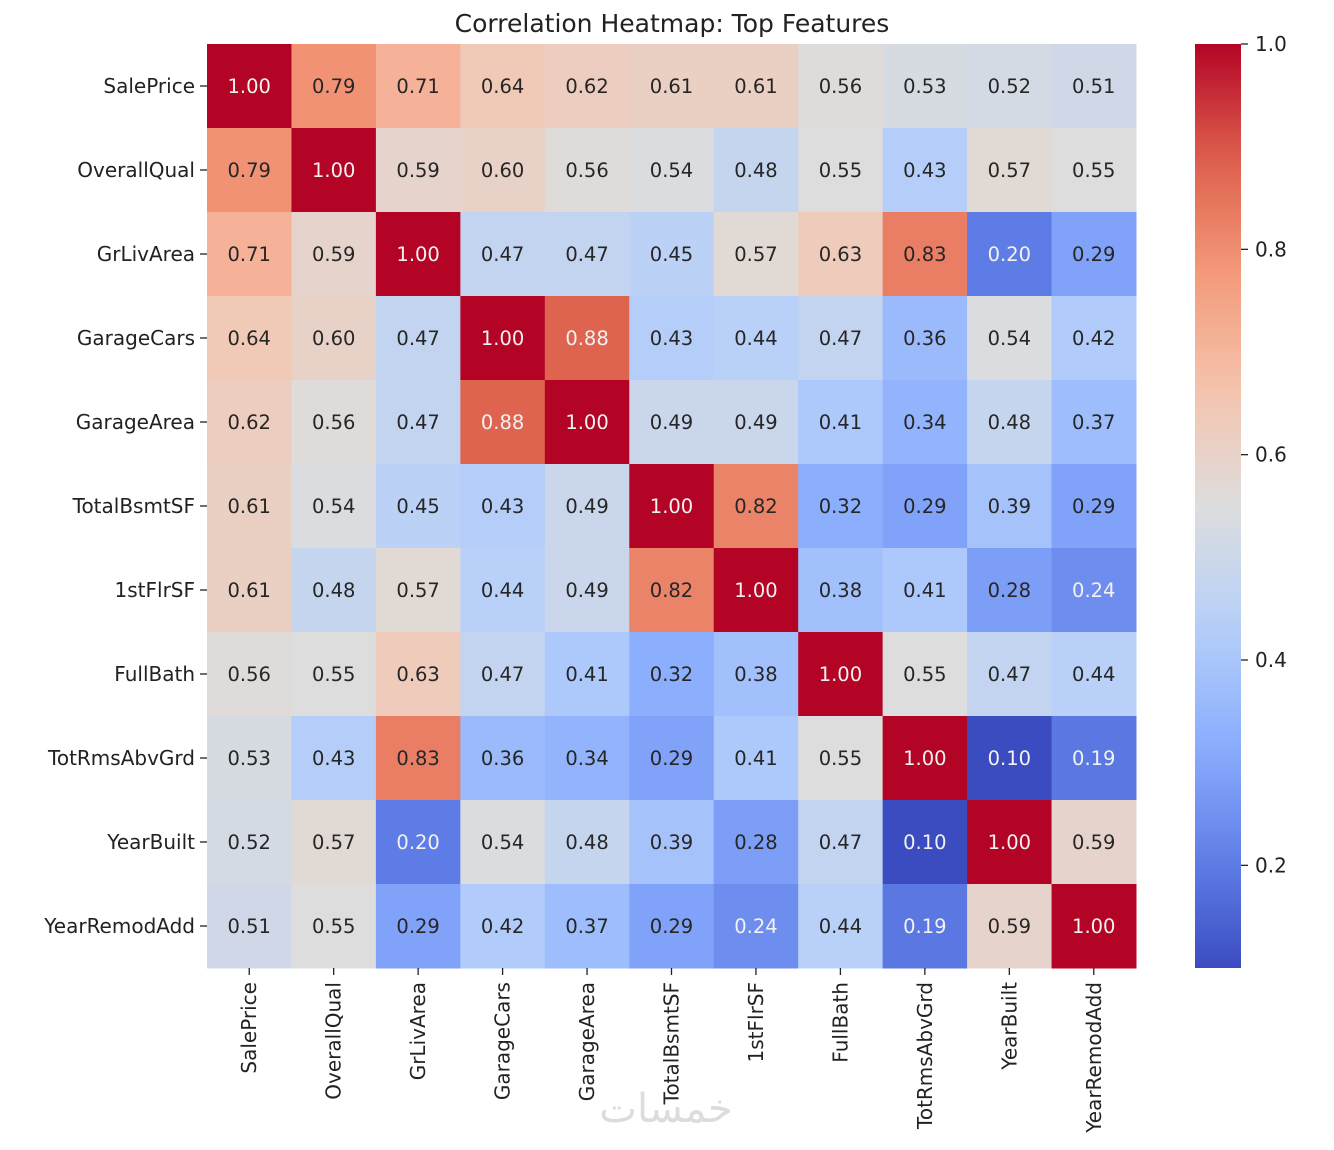  What do you see at coordinates (924, 254) in the screenshot?
I see `cell-value-label: 0.83` at bounding box center [924, 254].